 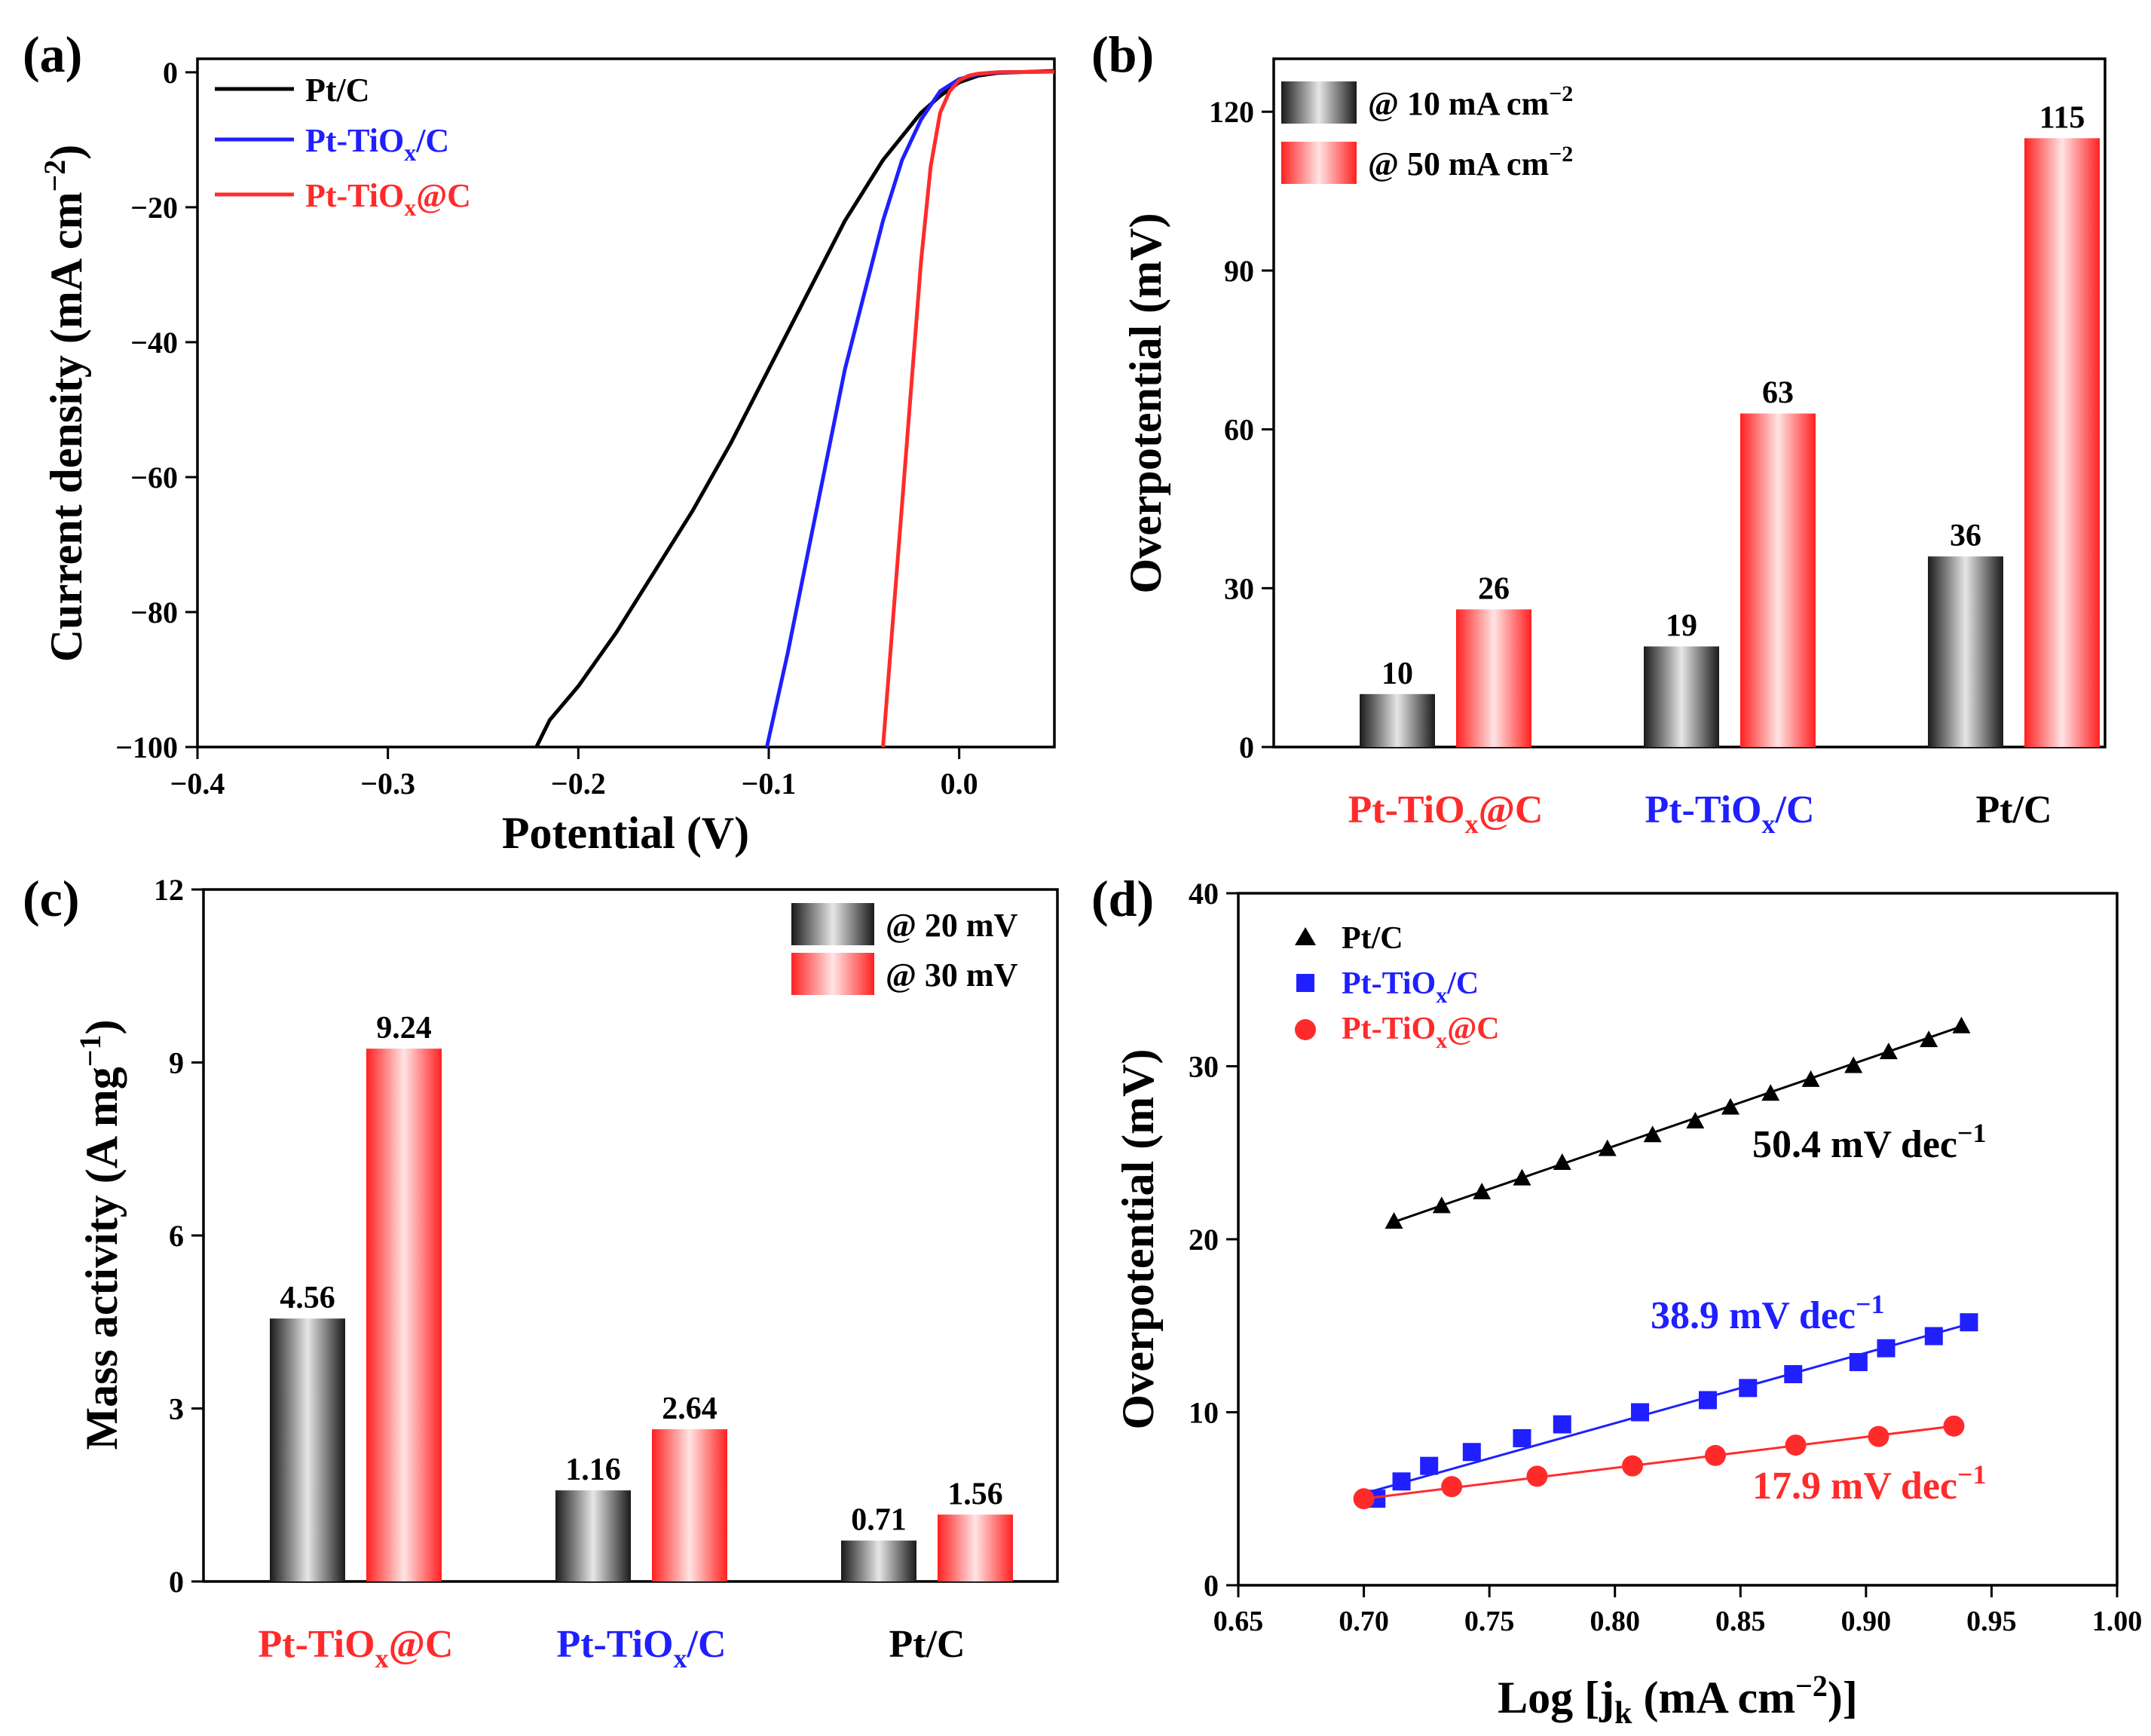 I want to click on y-tick-label: 9, so click(x=176, y=1063).